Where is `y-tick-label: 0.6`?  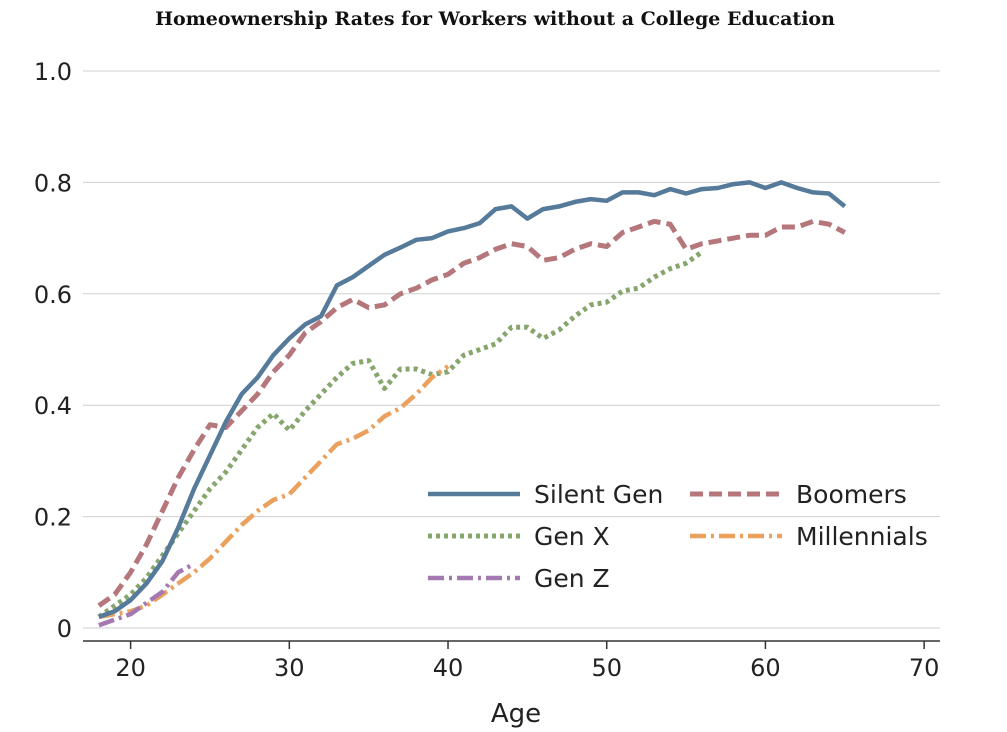 y-tick-label: 0.6 is located at coordinates (53, 295).